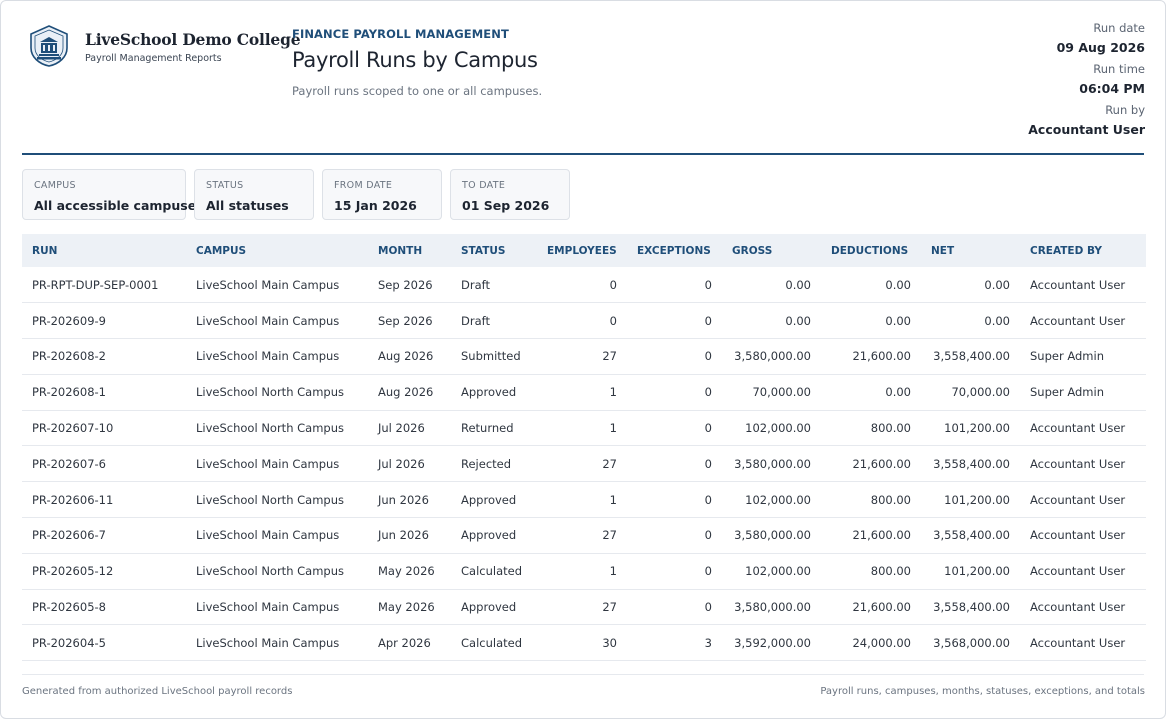 This screenshot has height=719, width=1166. I want to click on run-time-label: Run time, so click(1119, 69).